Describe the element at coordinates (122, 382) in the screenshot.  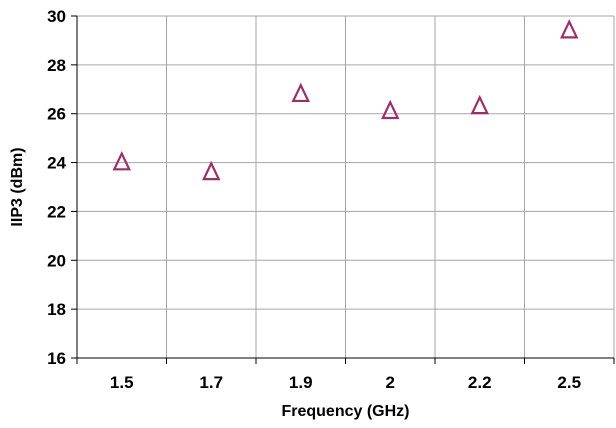
I see `x-tick-label: 1.5` at that location.